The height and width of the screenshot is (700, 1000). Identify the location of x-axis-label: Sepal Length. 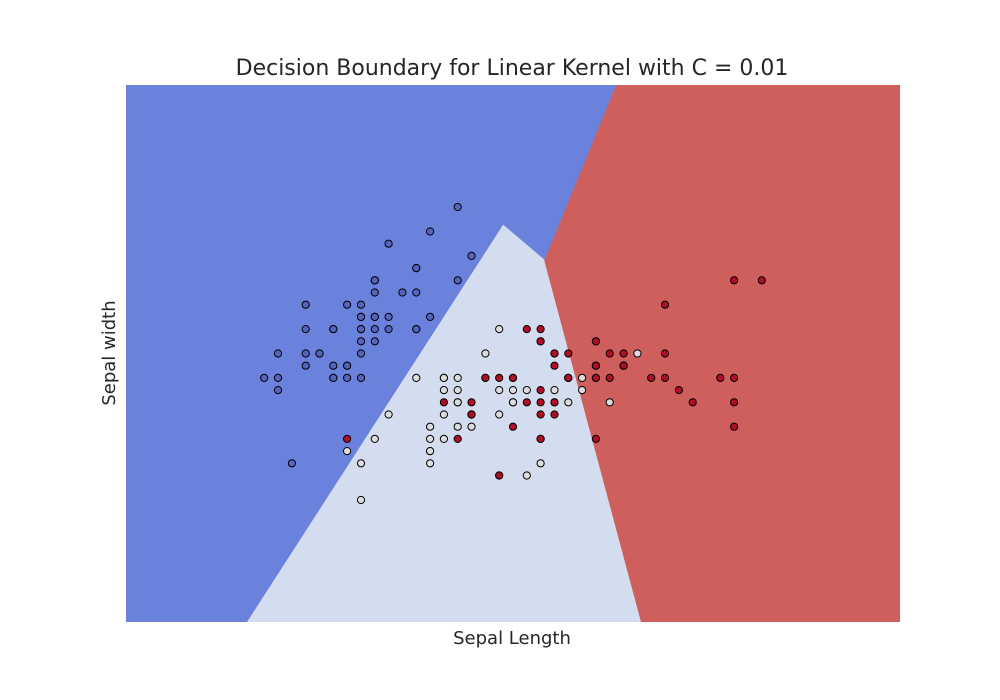
(512, 638).